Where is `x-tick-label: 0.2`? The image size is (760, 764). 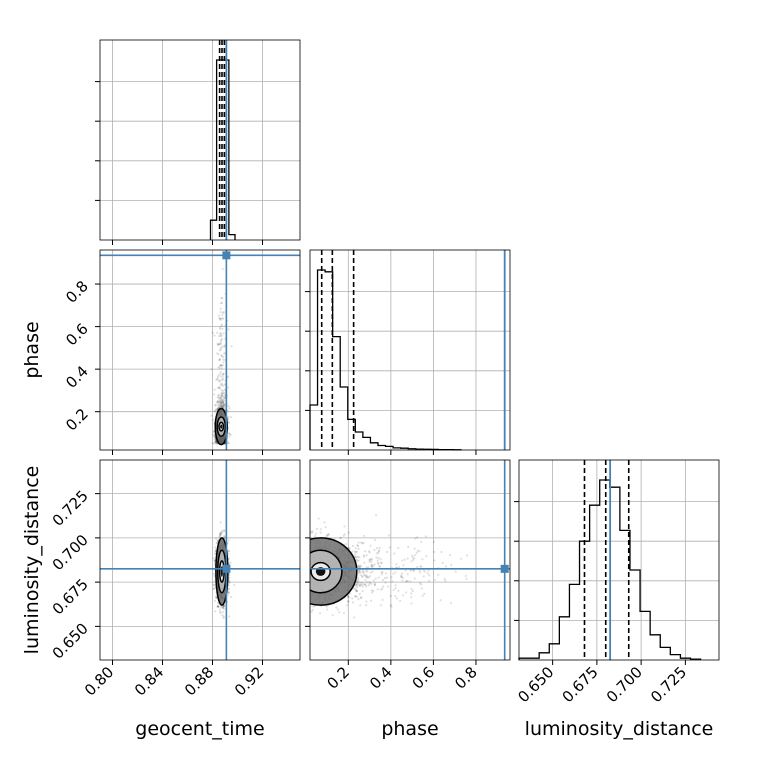
x-tick-label: 0.2 is located at coordinates (339, 678).